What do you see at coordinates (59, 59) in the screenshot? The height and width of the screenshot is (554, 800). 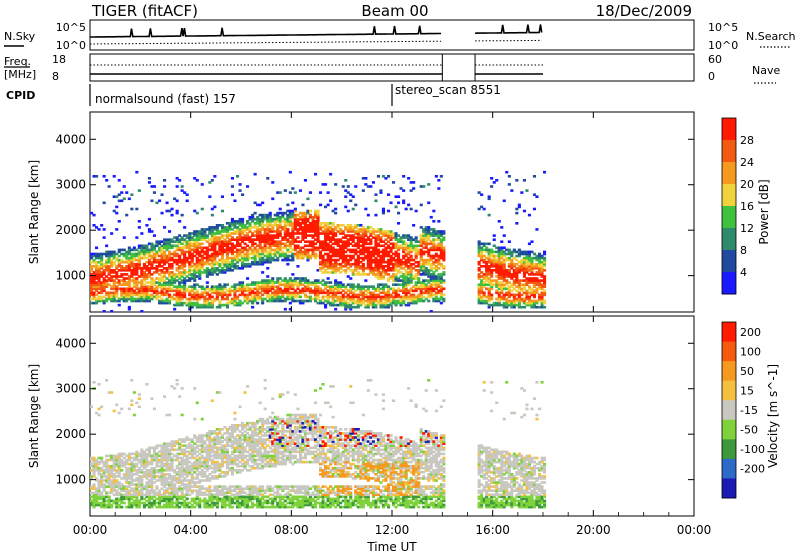 I see `freq-left-tick-top: 18` at bounding box center [59, 59].